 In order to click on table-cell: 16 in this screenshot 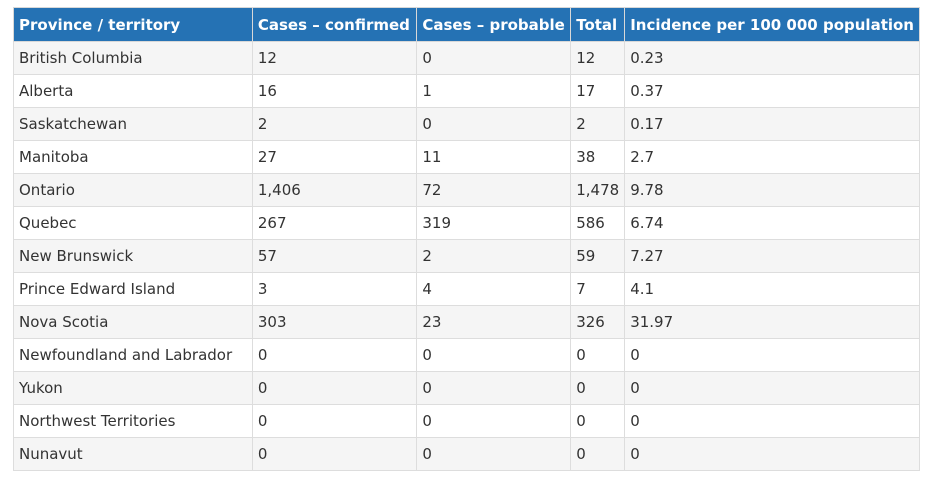, I will do `click(334, 91)`.